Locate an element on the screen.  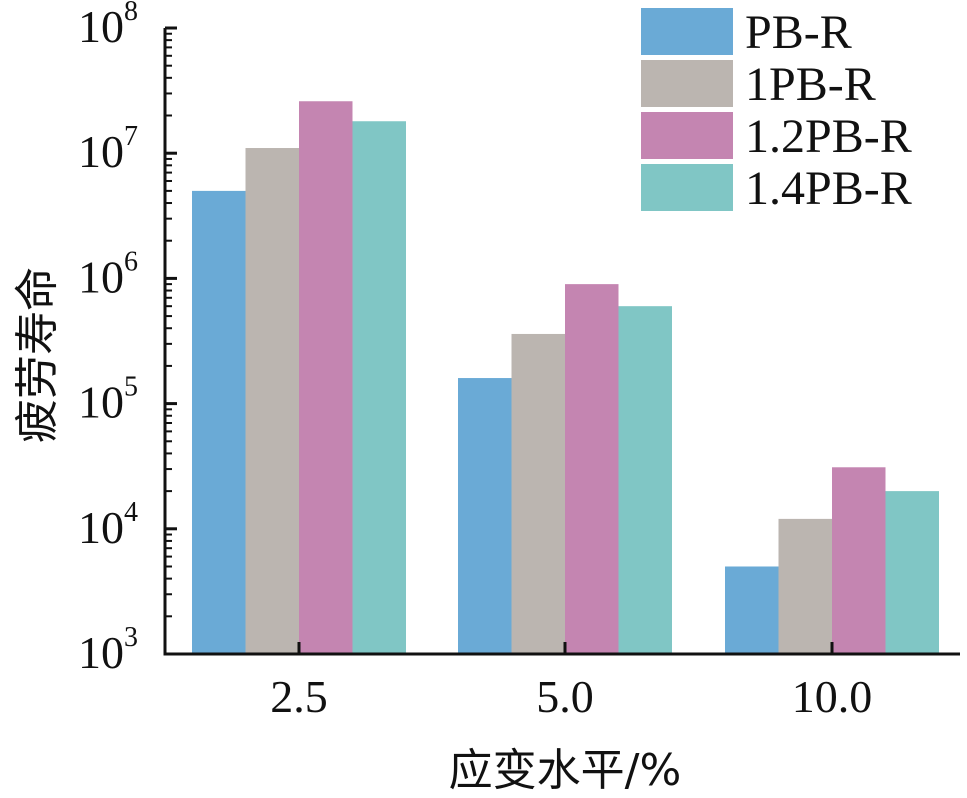
y-tick-label: 10⁷ is located at coordinates (108, 149).